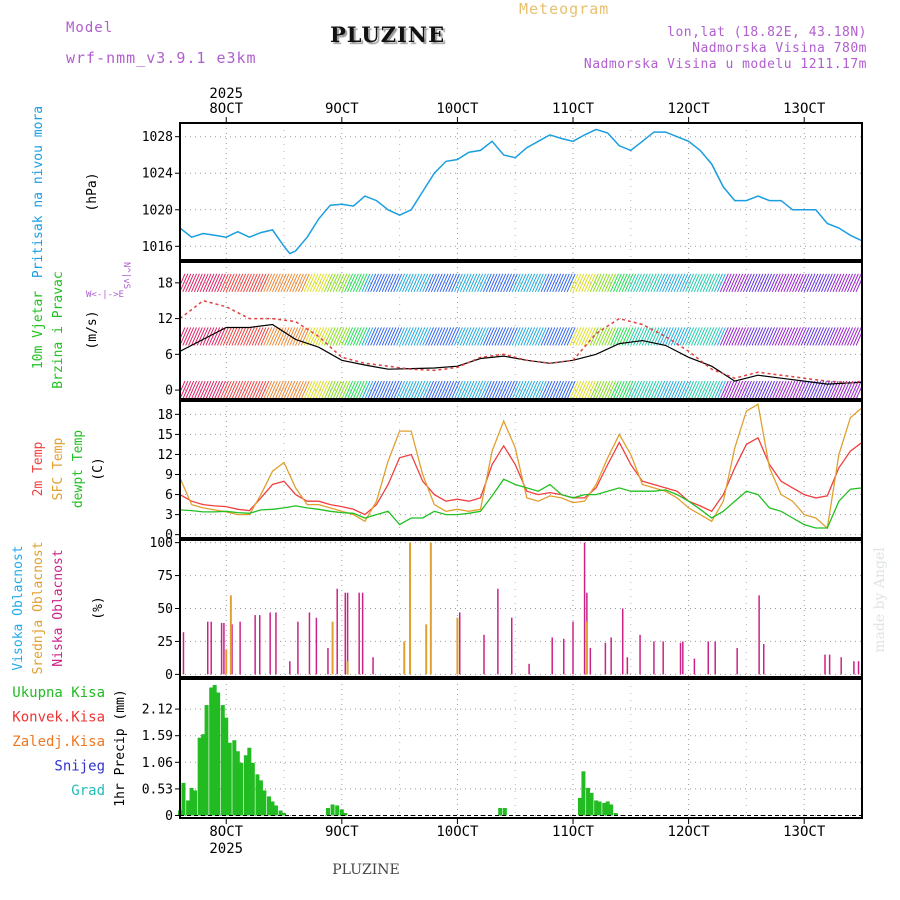  What do you see at coordinates (157, 247) in the screenshot?
I see `ytick-label: 1016` at bounding box center [157, 247].